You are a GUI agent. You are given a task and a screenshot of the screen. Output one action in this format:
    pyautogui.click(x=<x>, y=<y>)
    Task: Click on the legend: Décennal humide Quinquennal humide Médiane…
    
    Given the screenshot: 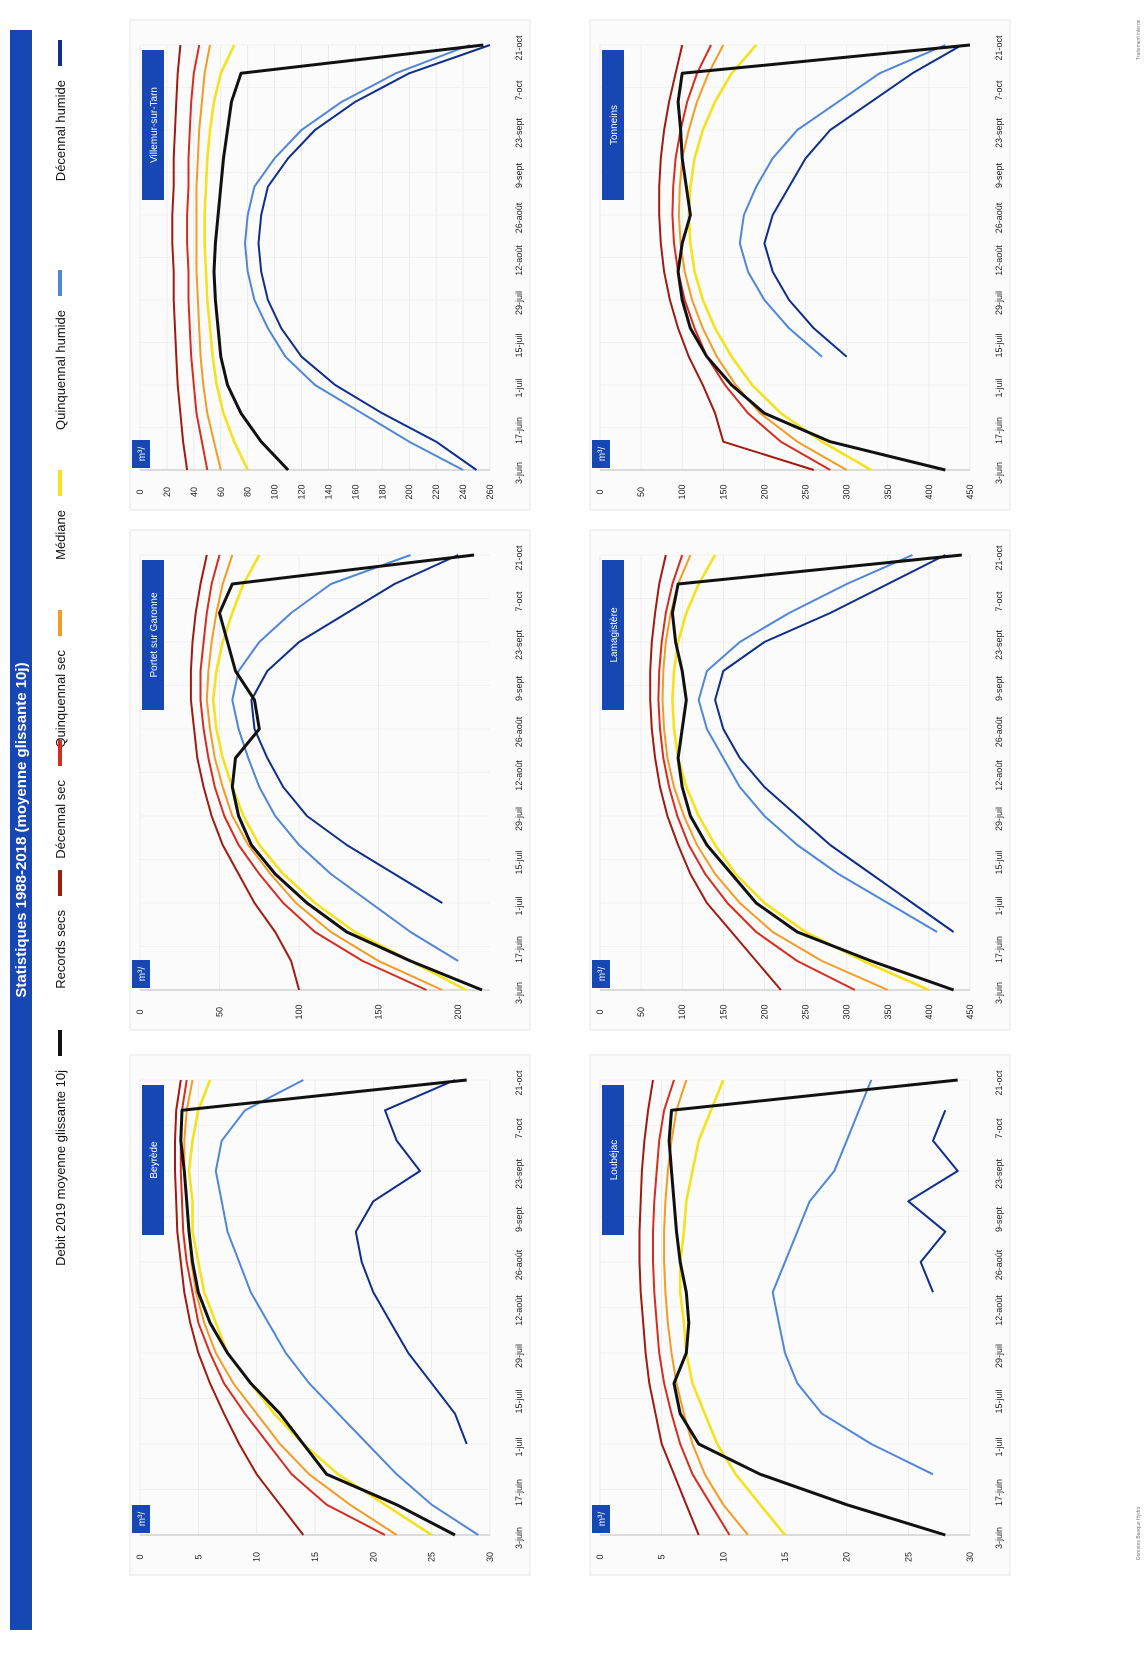 What is the action you would take?
    pyautogui.click(x=60, y=653)
    